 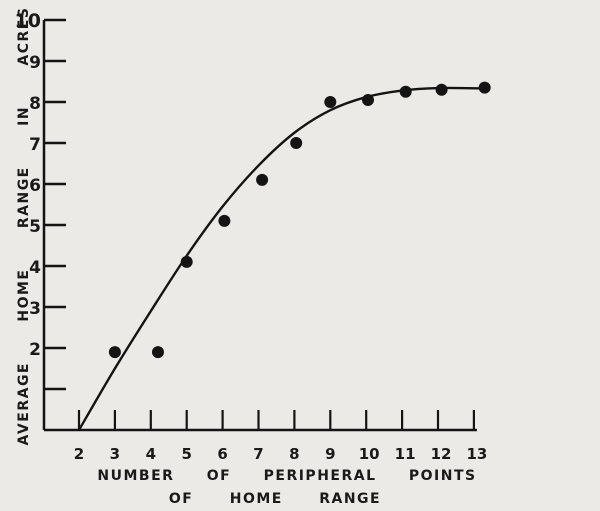 I want to click on y-tick-label: 8, so click(x=35, y=104).